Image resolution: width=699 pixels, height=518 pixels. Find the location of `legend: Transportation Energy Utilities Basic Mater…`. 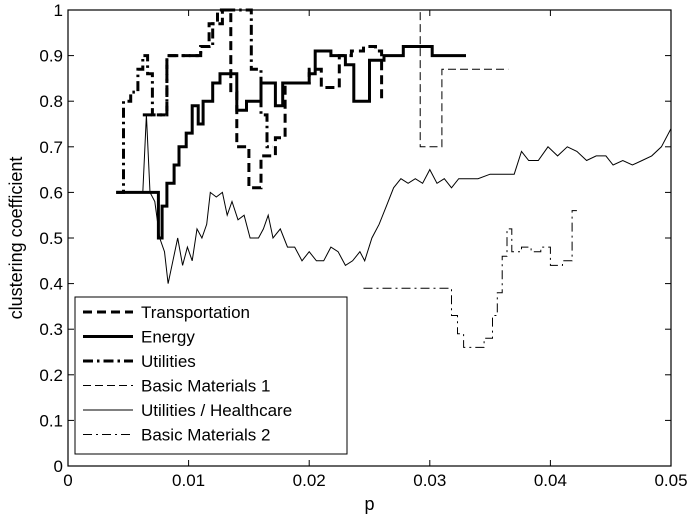

legend: Transportation Energy Utilities Basic Mater… is located at coordinates (211, 375).